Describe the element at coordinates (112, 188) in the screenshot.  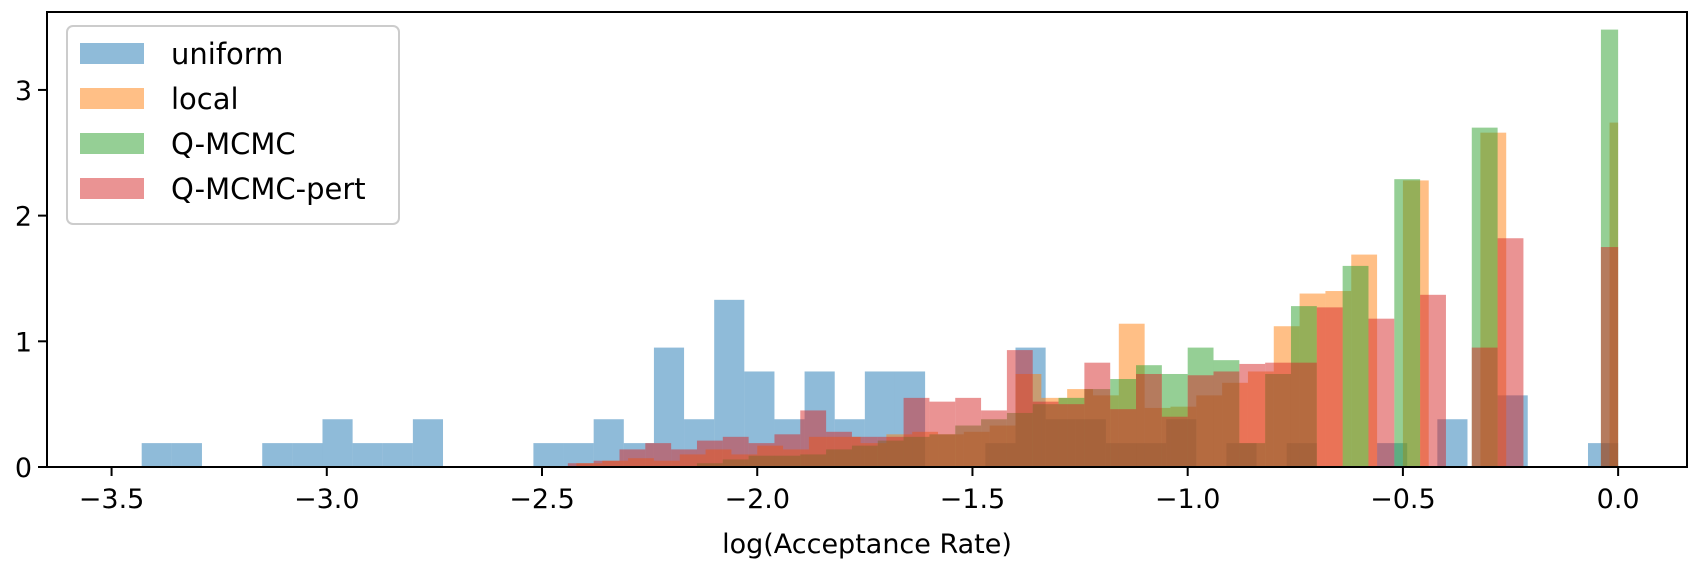
I see `legend-swatch-q-mcmc-pert` at that location.